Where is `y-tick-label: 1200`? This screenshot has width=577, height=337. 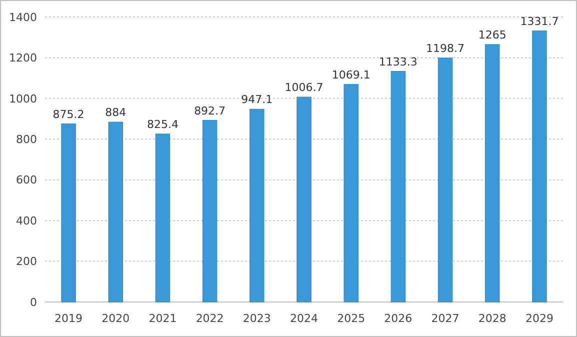 y-tick-label: 1200 is located at coordinates (23, 58).